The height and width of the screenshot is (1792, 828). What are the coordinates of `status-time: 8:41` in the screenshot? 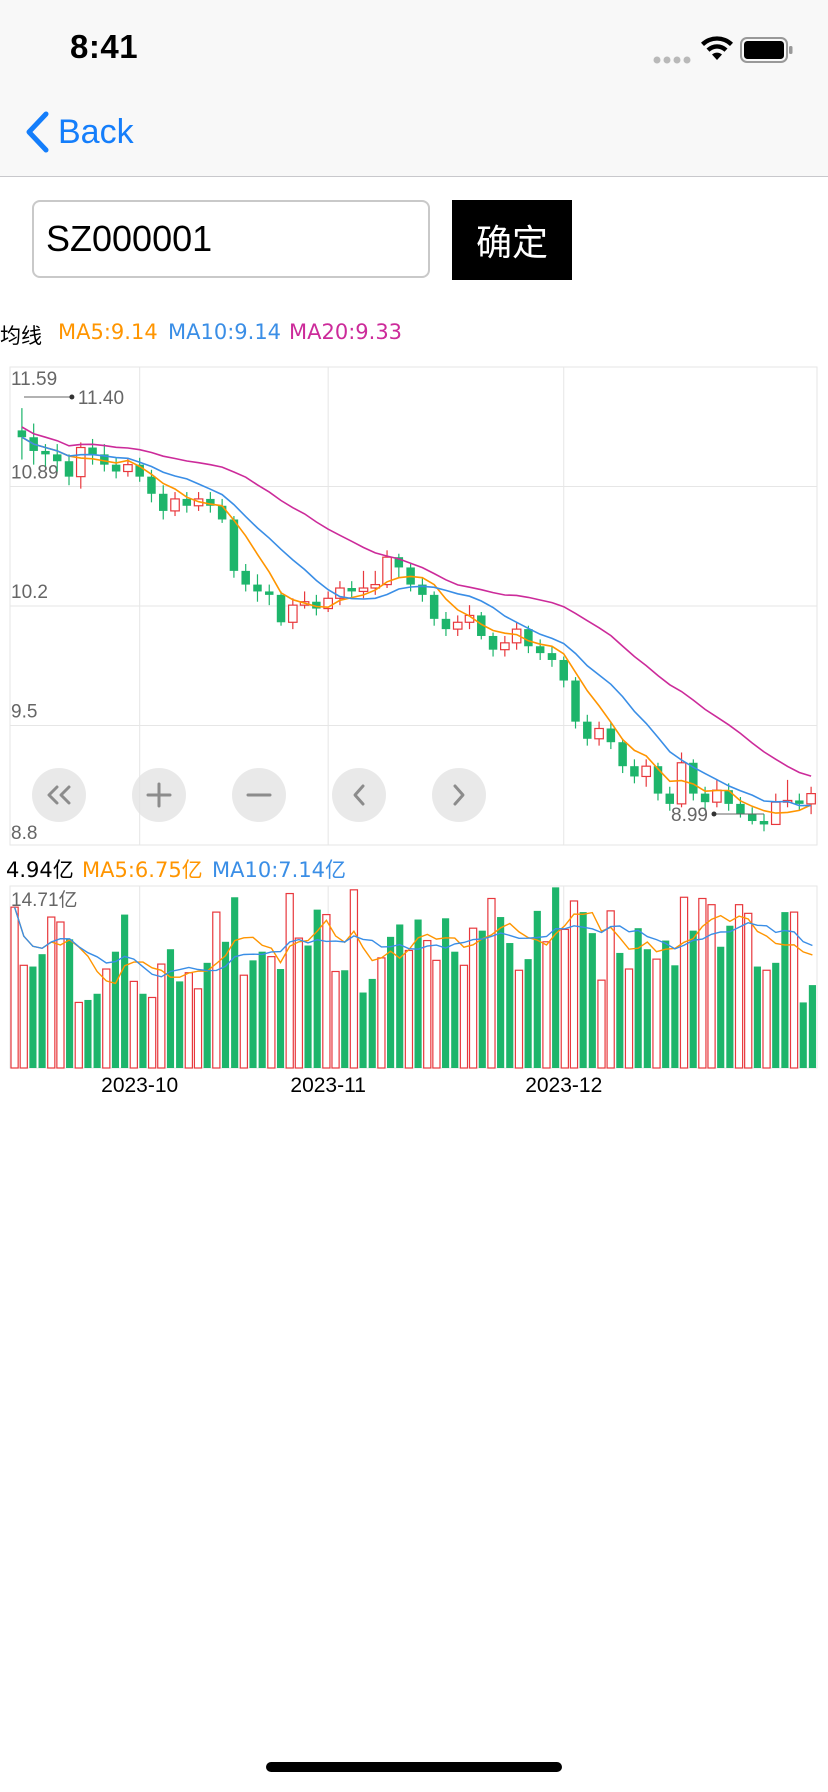 It's located at (104, 46).